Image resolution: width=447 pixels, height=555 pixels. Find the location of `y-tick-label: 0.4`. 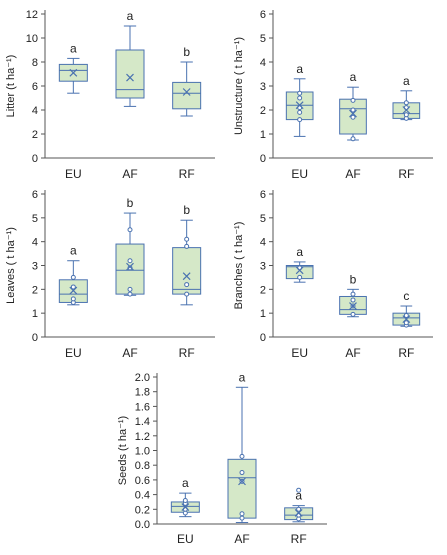

y-tick-label: 0.4 is located at coordinates (142, 496).